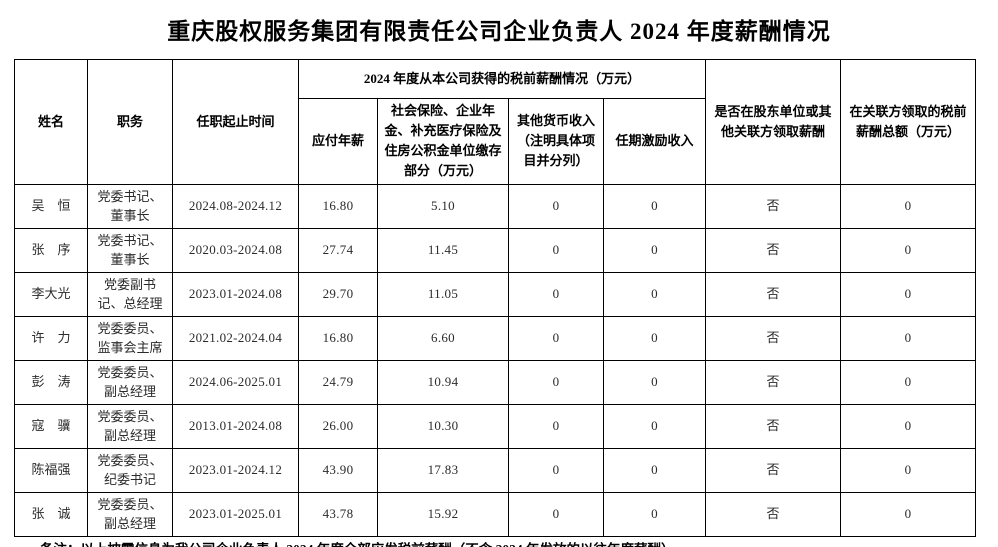  Describe the element at coordinates (51, 382) in the screenshot. I see `cell-name: 彭 涛` at that location.